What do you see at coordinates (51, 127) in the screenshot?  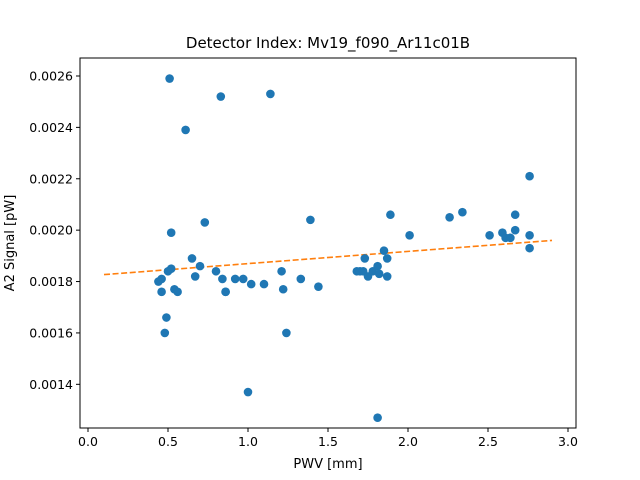 I see `y-tick-label: 0.0024` at bounding box center [51, 127].